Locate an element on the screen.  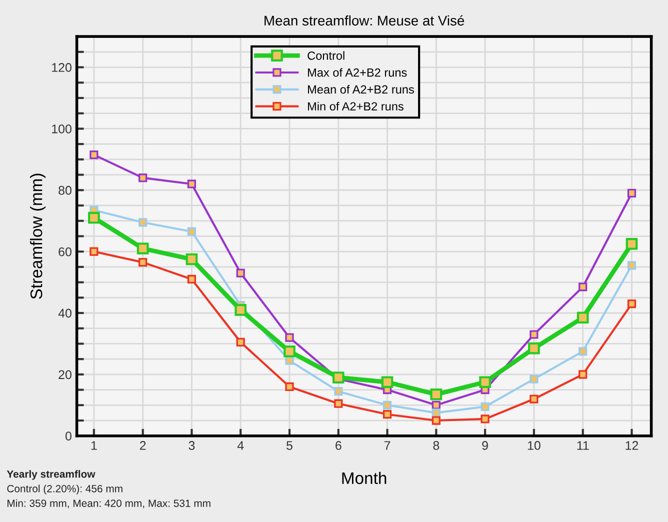
text: Min: 359 mm, Mean: 420 mm, Max: 531 mm is located at coordinates (109, 503).